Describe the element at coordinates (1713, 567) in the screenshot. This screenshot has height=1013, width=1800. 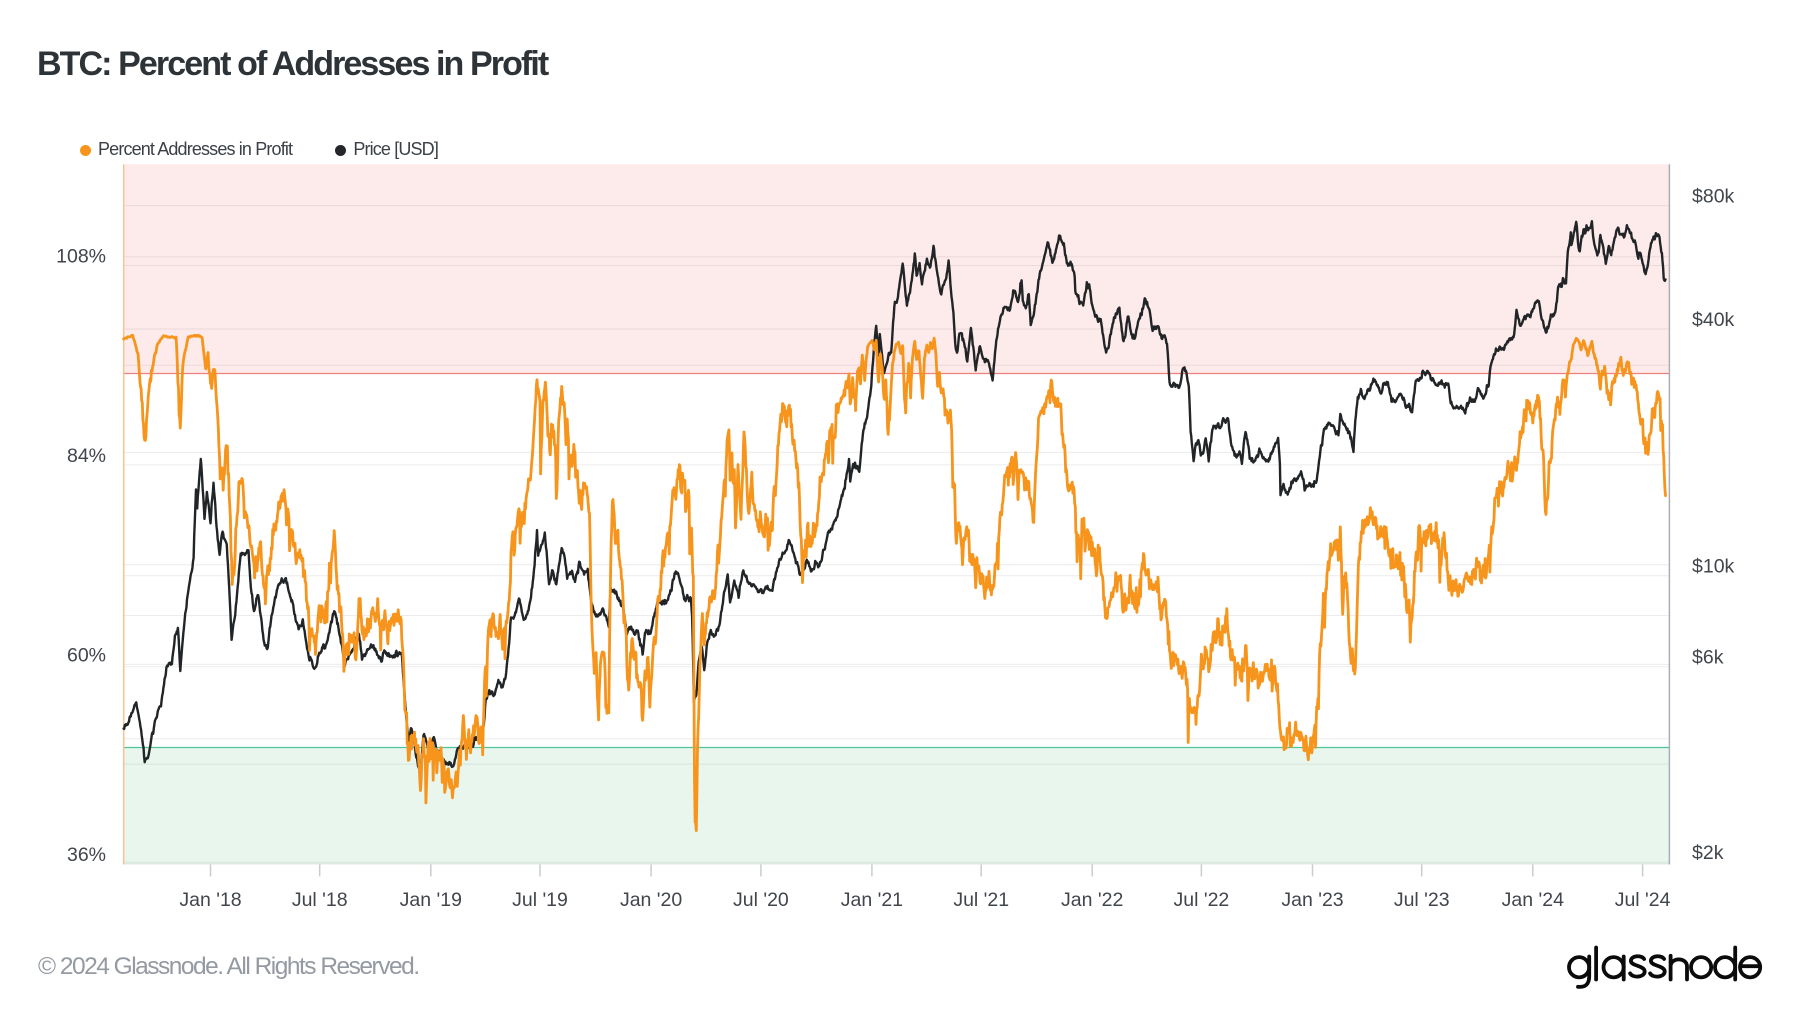
I see `svg-text: $10k` at that location.